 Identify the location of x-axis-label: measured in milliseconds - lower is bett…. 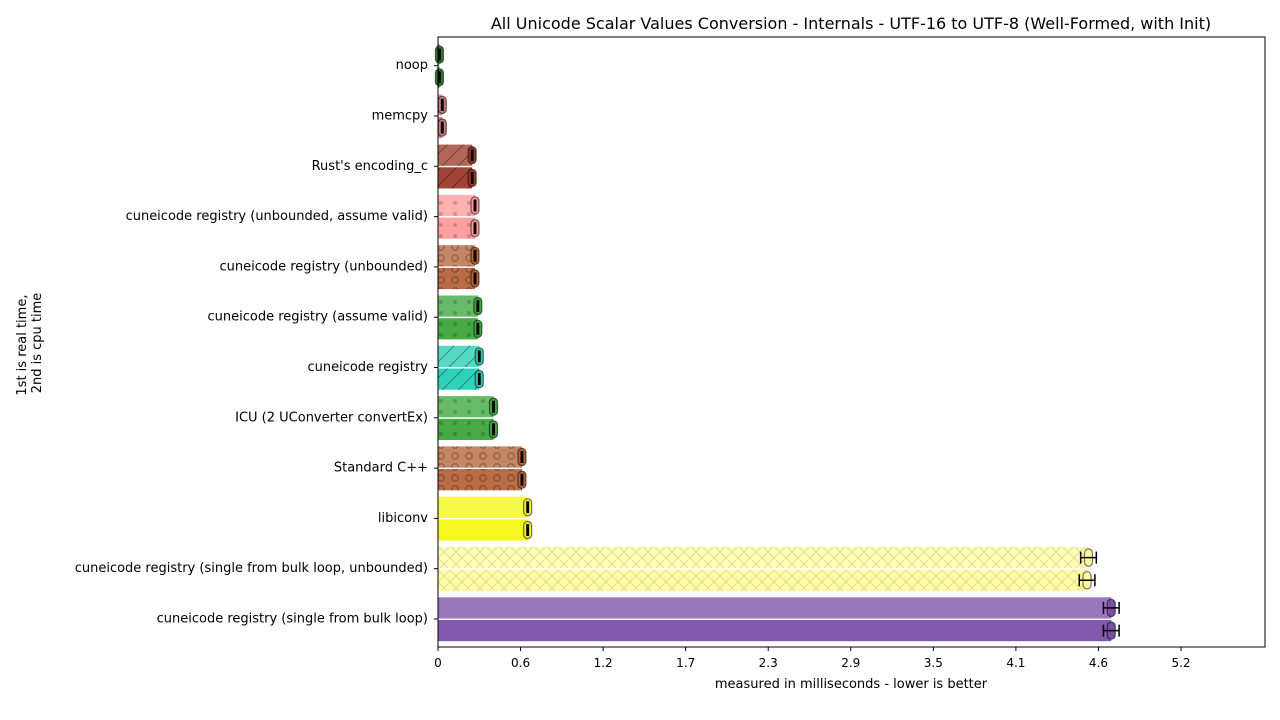
(851, 684).